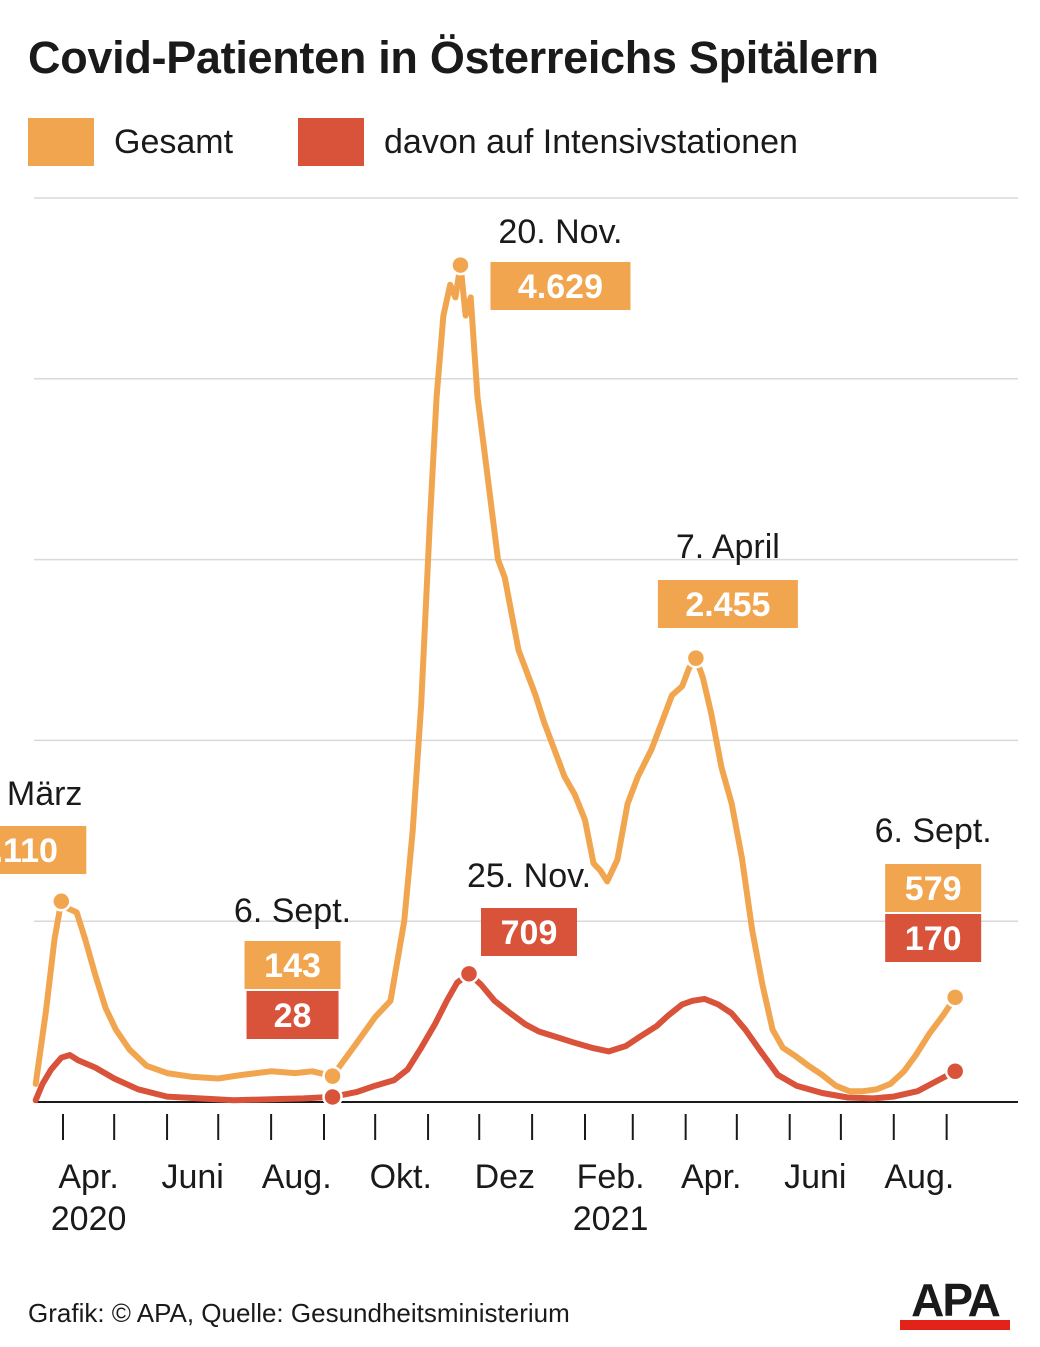  What do you see at coordinates (453, 57) in the screenshot?
I see `chart-title: Covid-Patienten in Österreichs Spitälern` at bounding box center [453, 57].